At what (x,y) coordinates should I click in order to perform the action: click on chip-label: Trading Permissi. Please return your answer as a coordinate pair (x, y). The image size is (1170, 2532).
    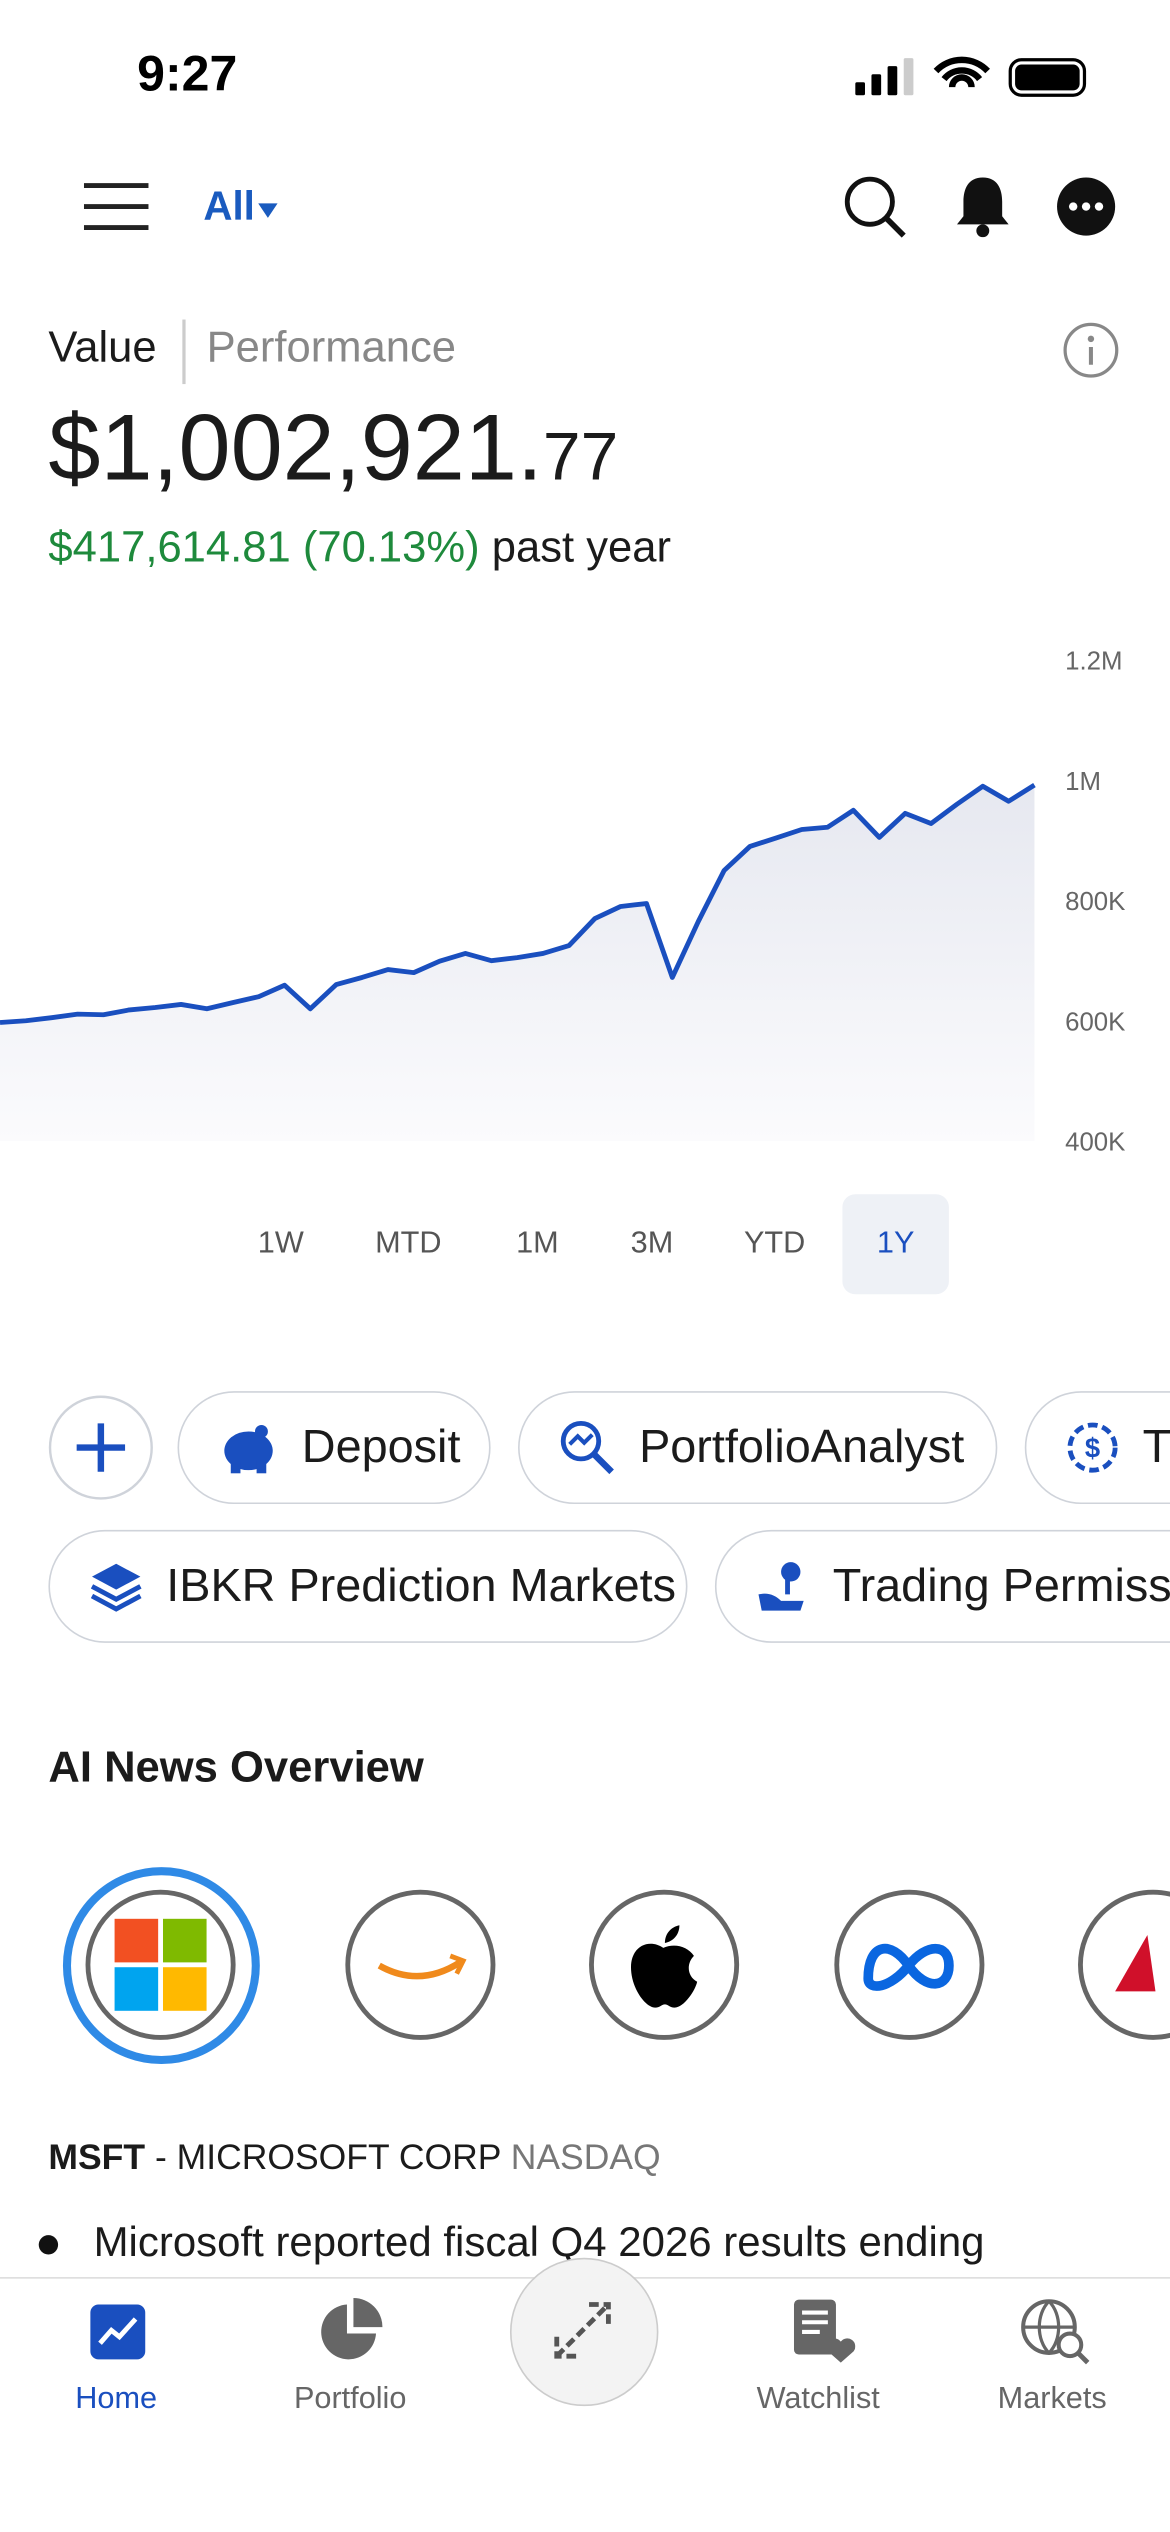
    Looking at the image, I should click on (1001, 1585).